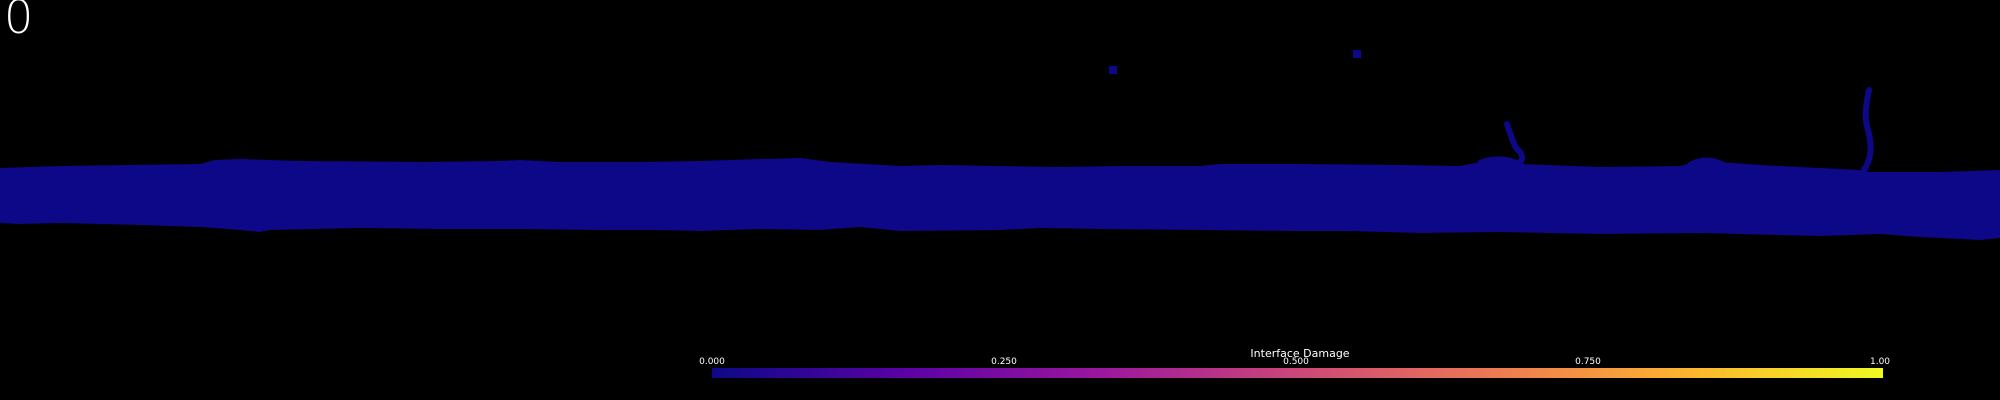 The width and height of the screenshot is (2000, 400). What do you see at coordinates (1296, 362) in the screenshot?
I see `colorbar-tick-label: 0.500` at bounding box center [1296, 362].